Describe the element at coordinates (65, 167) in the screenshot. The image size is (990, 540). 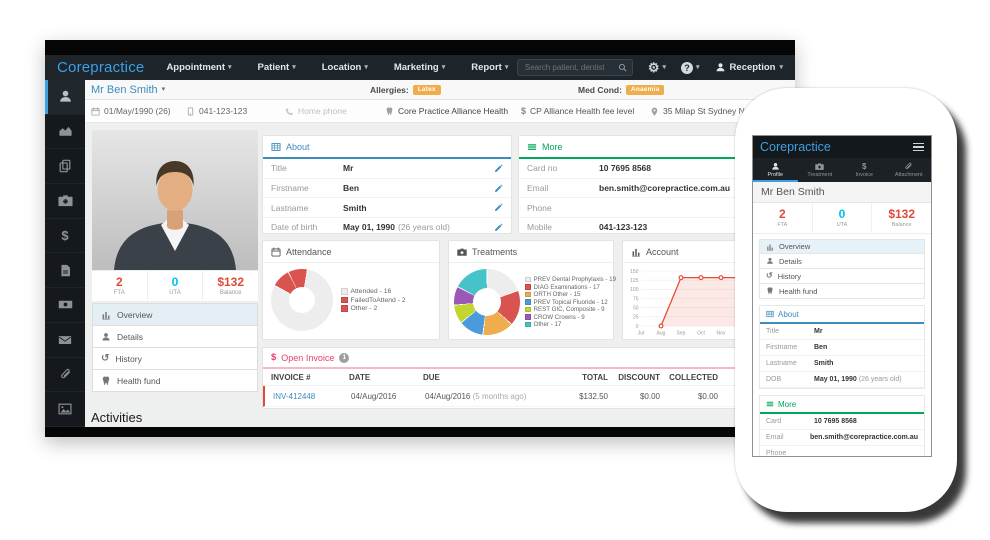
I see `sidebar-item-records` at that location.